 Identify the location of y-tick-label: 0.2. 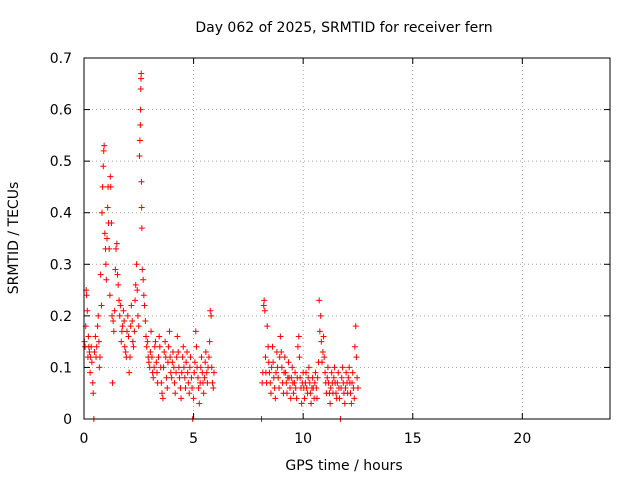
(61, 317).